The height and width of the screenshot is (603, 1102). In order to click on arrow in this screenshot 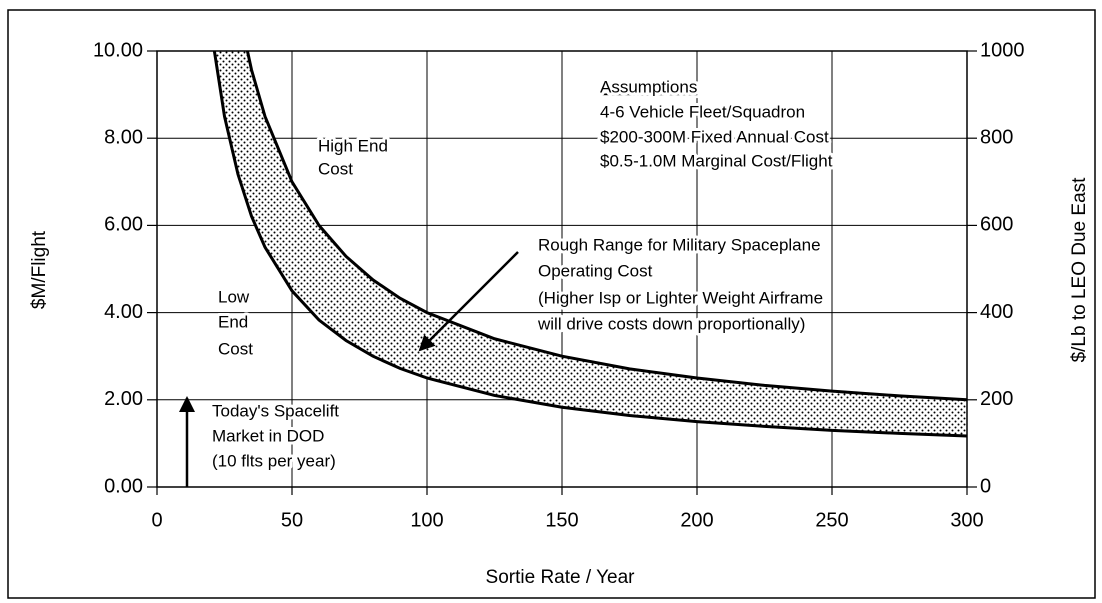, I will do `click(468, 301)`.